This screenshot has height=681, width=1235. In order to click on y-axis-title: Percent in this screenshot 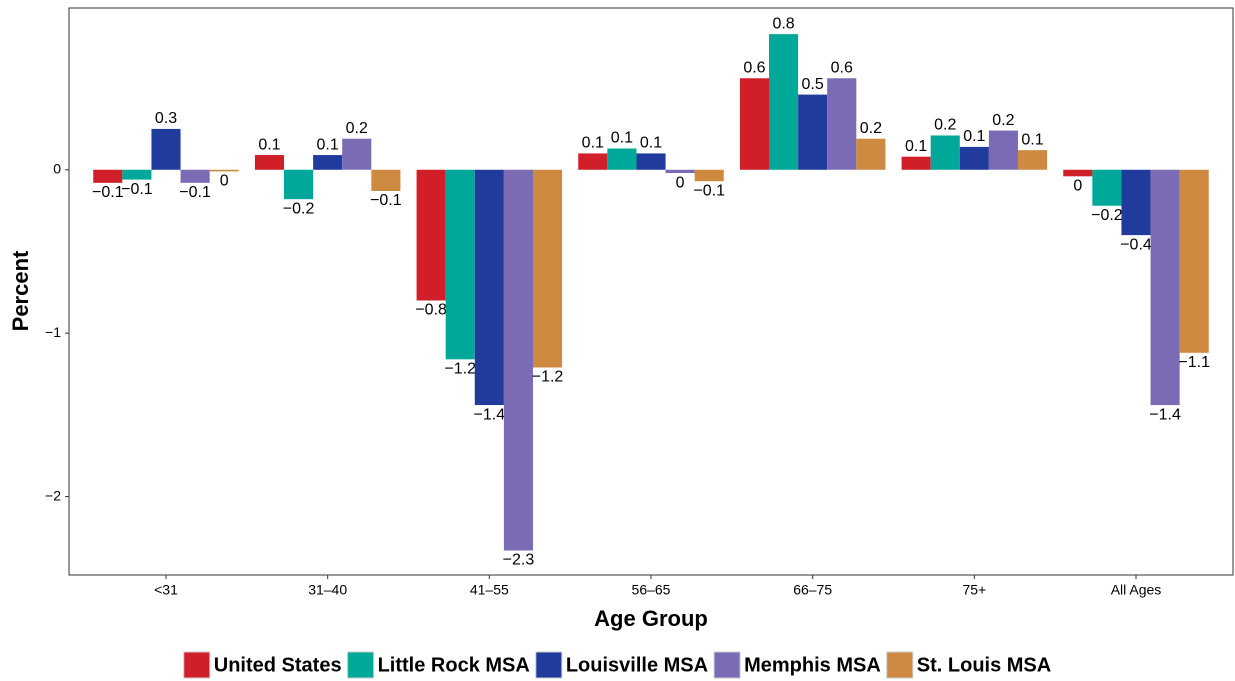, I will do `click(20, 290)`.